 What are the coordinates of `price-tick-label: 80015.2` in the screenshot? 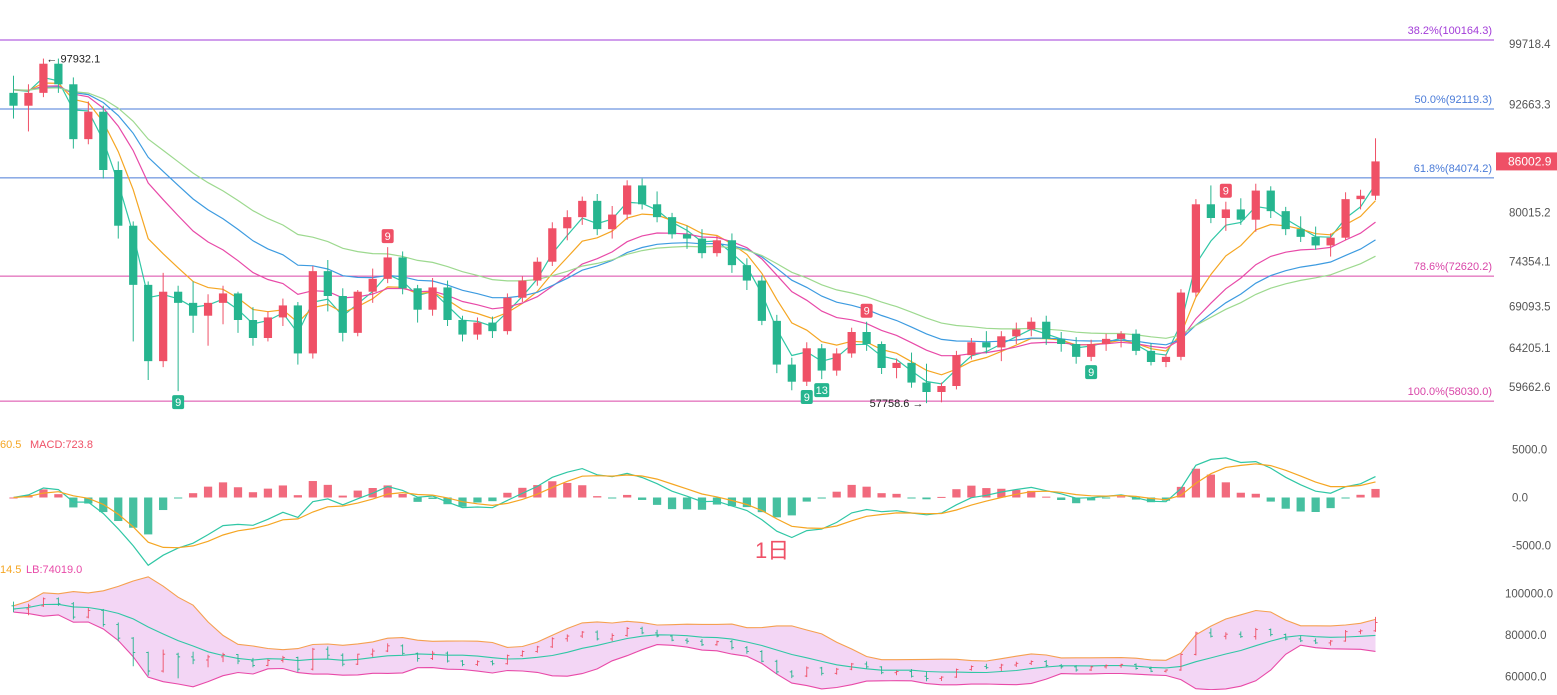 It's located at (1530, 214).